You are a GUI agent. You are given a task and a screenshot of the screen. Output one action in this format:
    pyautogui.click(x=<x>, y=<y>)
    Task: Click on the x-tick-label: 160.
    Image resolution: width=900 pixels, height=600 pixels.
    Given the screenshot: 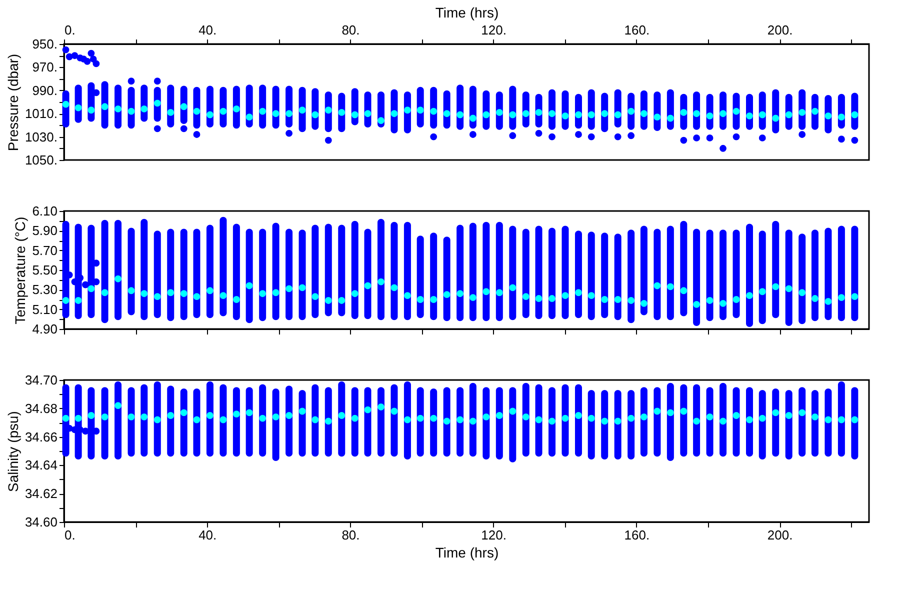 What is the action you would take?
    pyautogui.click(x=637, y=30)
    